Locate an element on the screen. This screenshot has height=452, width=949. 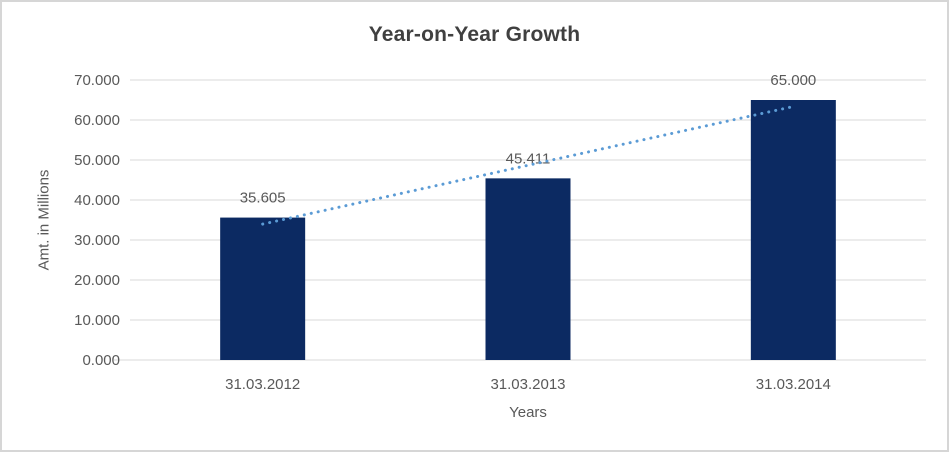
y-tick-label: 30.000 is located at coordinates (97, 240).